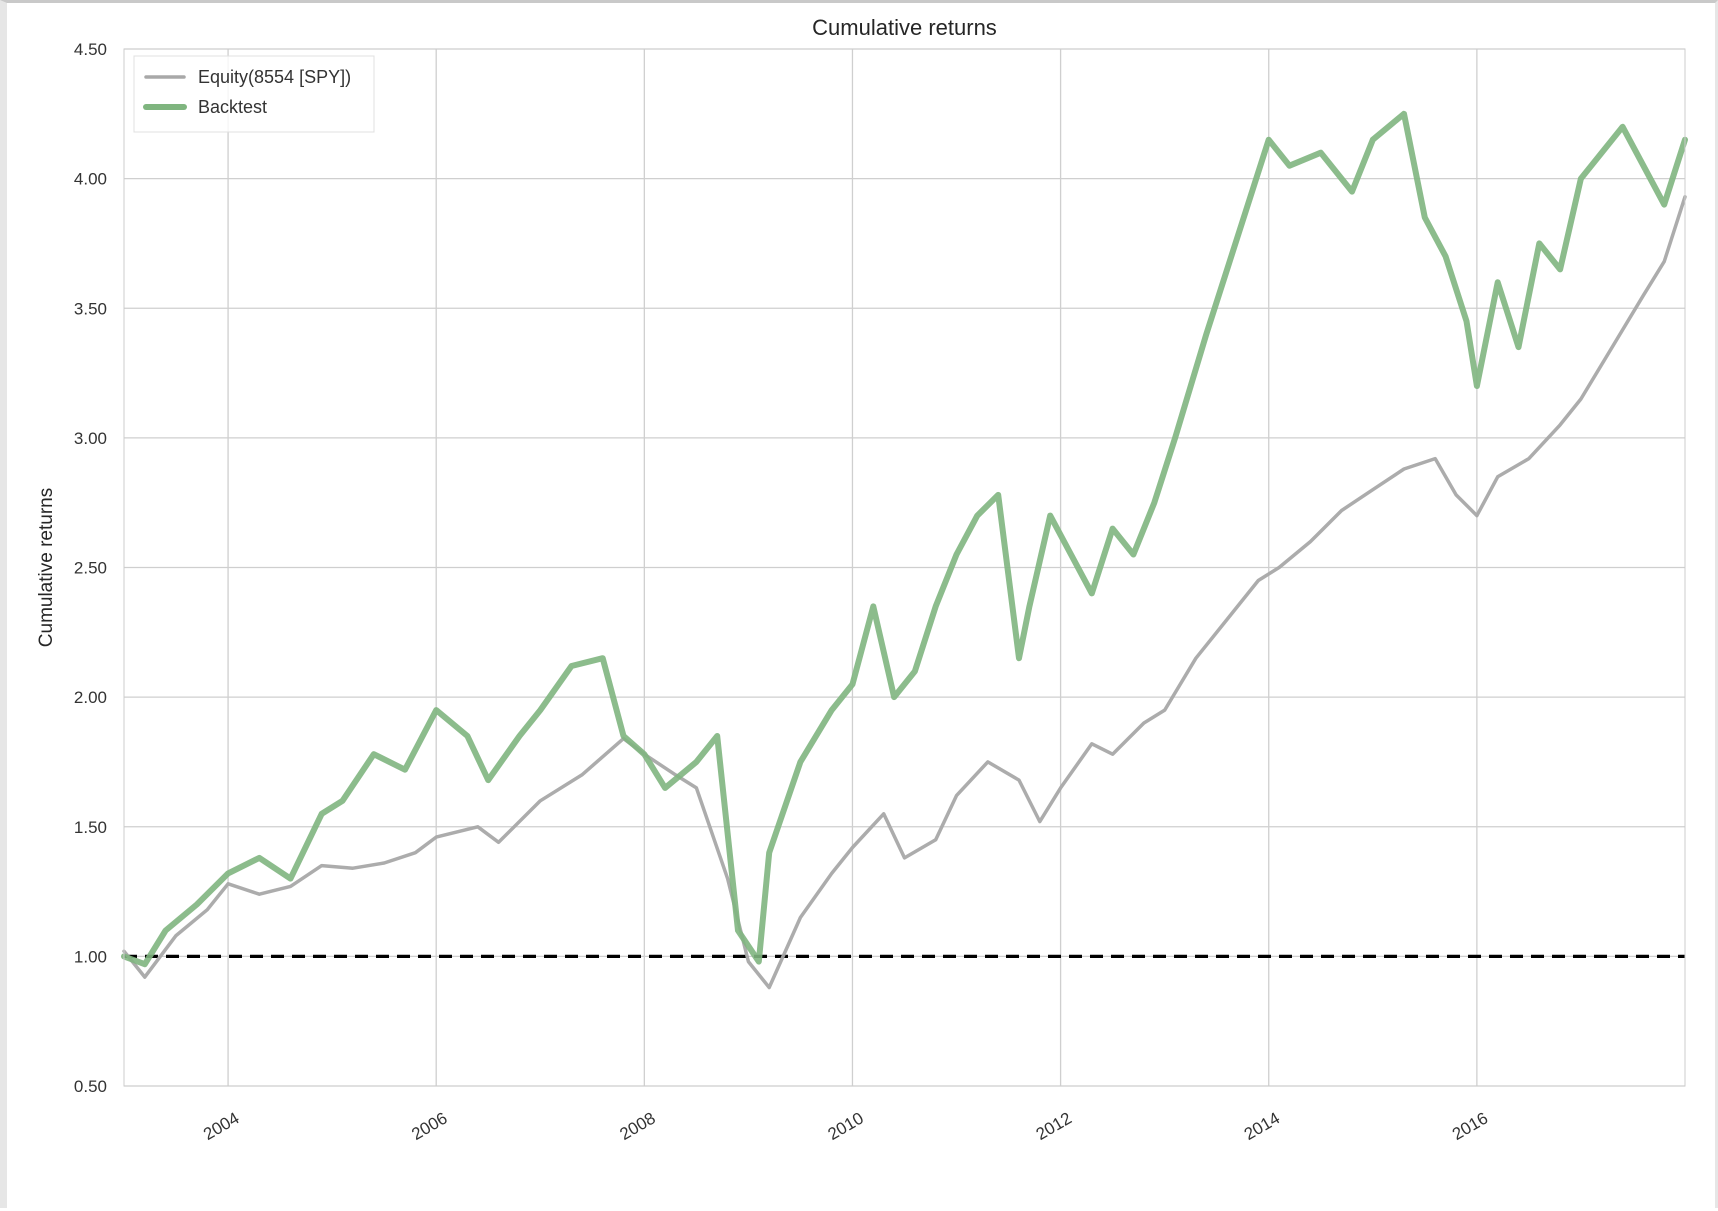 The height and width of the screenshot is (1211, 1718). I want to click on legend-box, so click(254, 94).